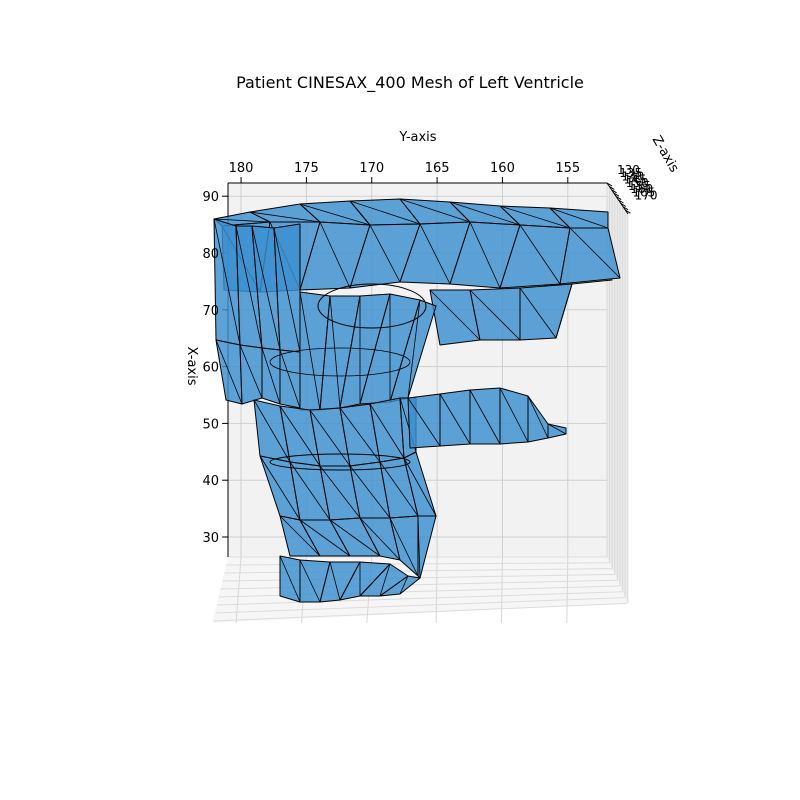 This screenshot has height=800, width=800. I want to click on x-tick-label: 90, so click(210, 197).